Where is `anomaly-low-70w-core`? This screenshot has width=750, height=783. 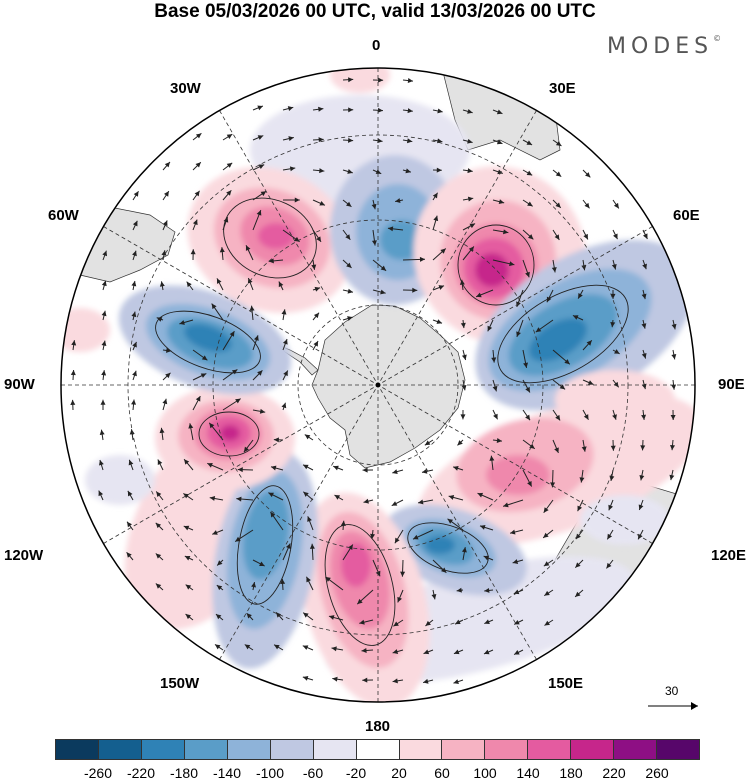
anomaly-low-70w-core is located at coordinates (208, 338).